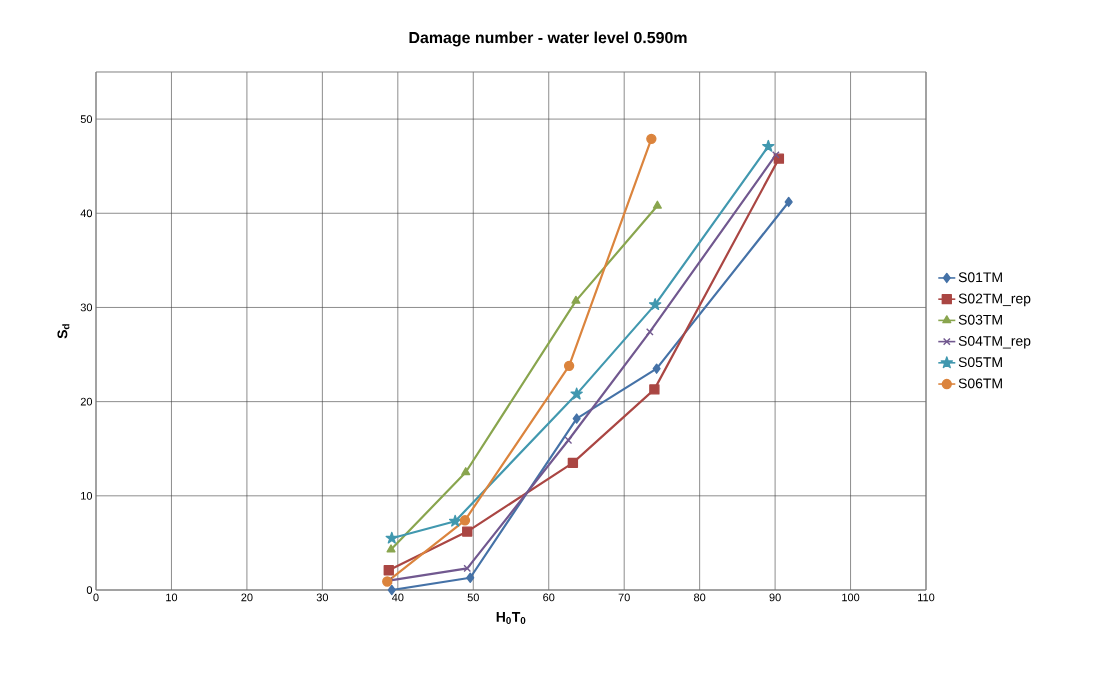 The height and width of the screenshot is (677, 1096). I want to click on x-tick-label: 50, so click(473, 597).